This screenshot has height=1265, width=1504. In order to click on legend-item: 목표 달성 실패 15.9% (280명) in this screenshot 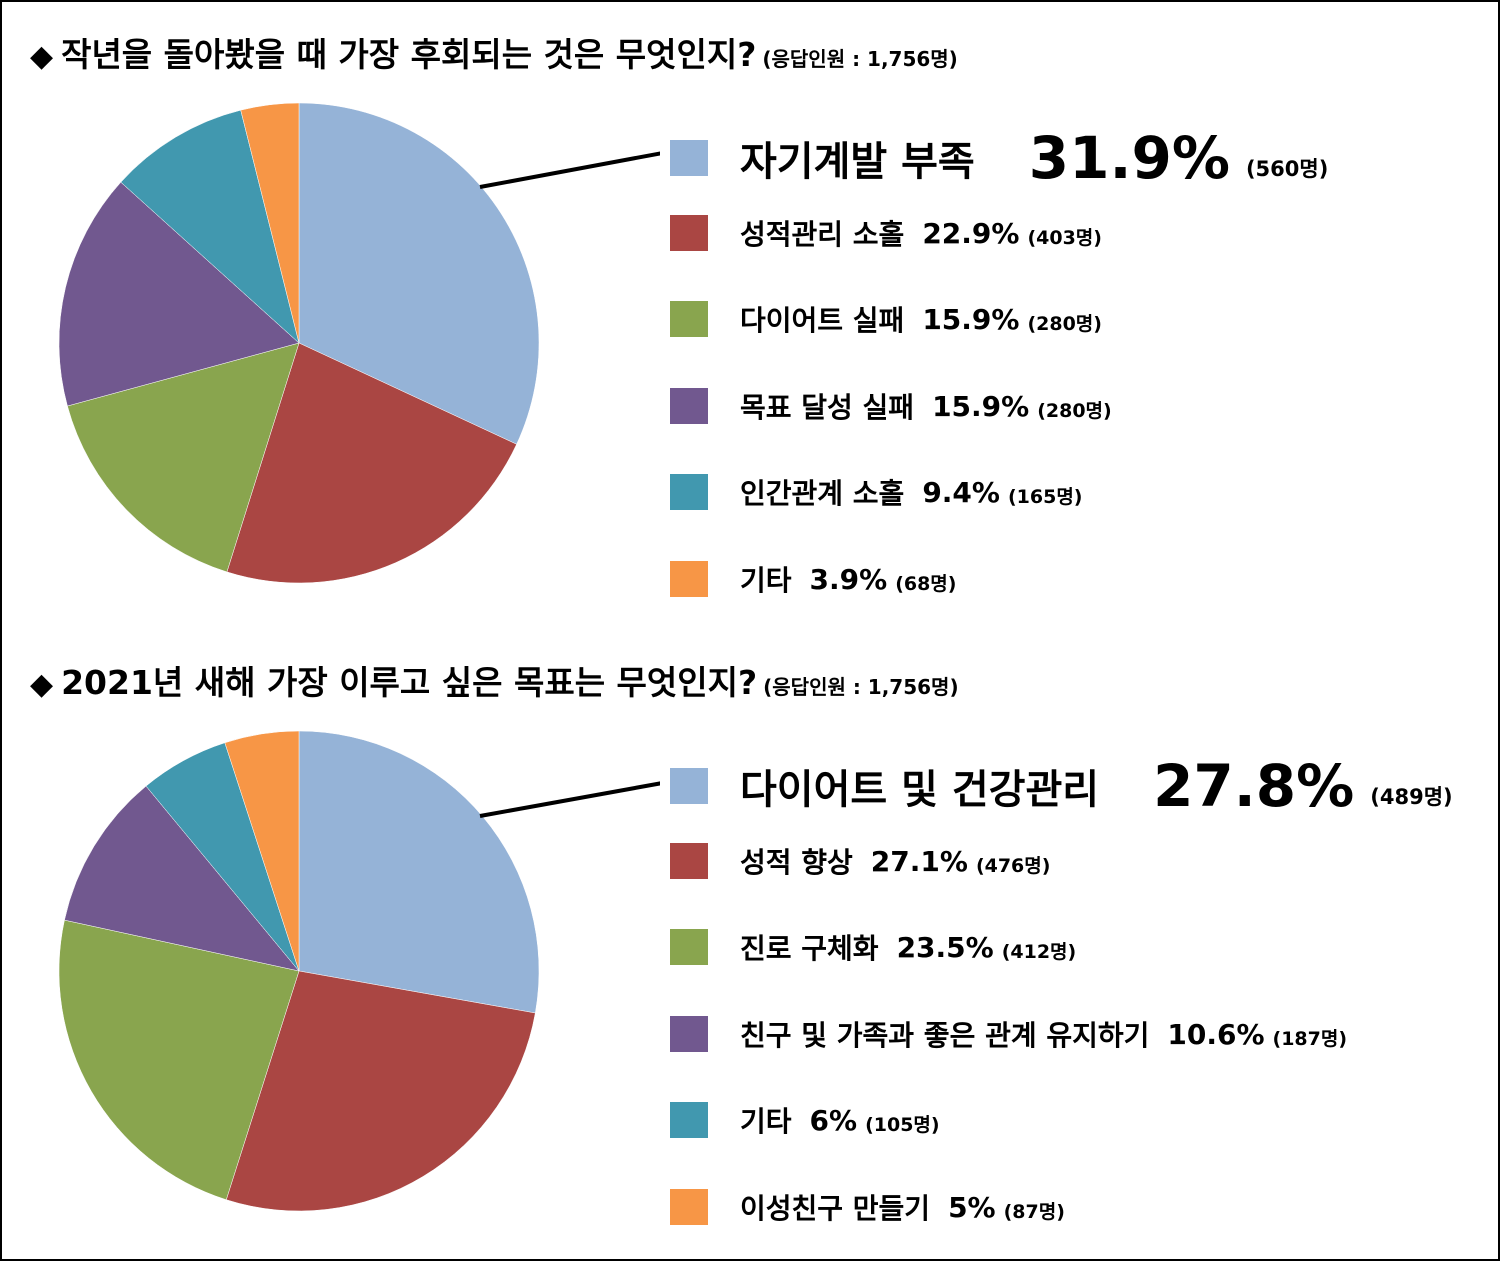, I will do `click(891, 406)`.